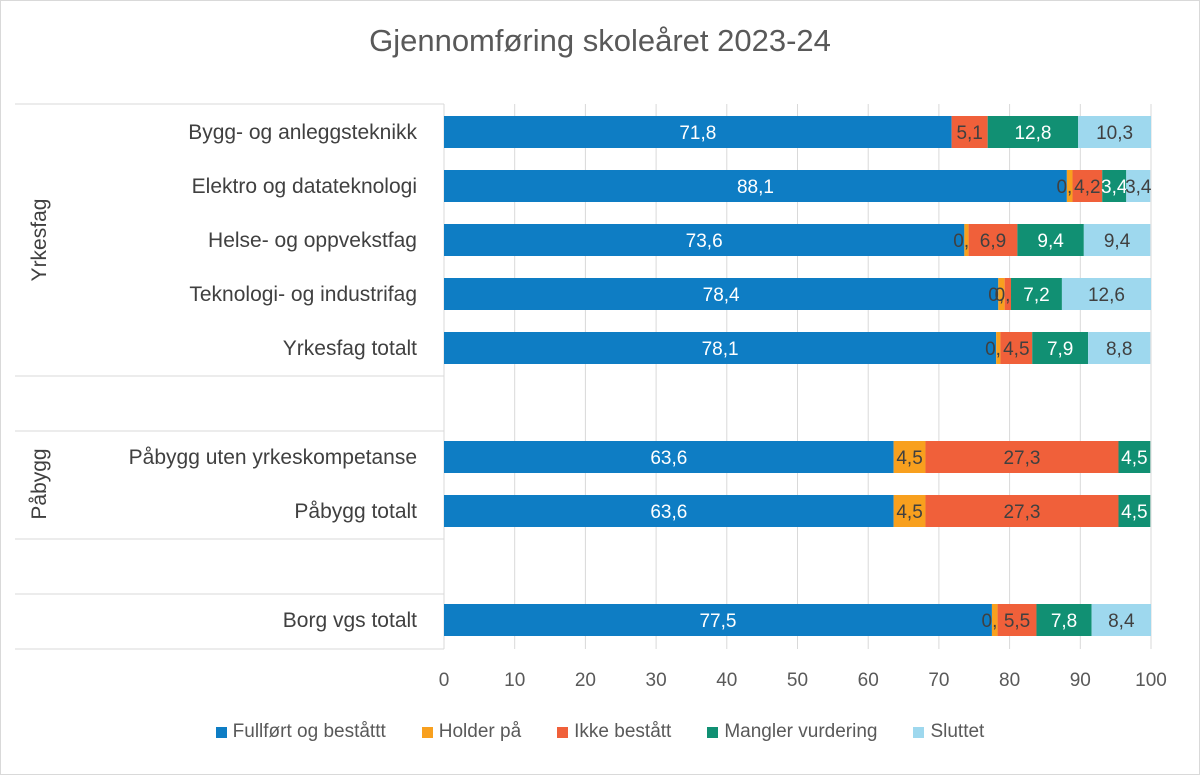 The width and height of the screenshot is (1200, 775). I want to click on data-label: 12,8, so click(1032, 133).